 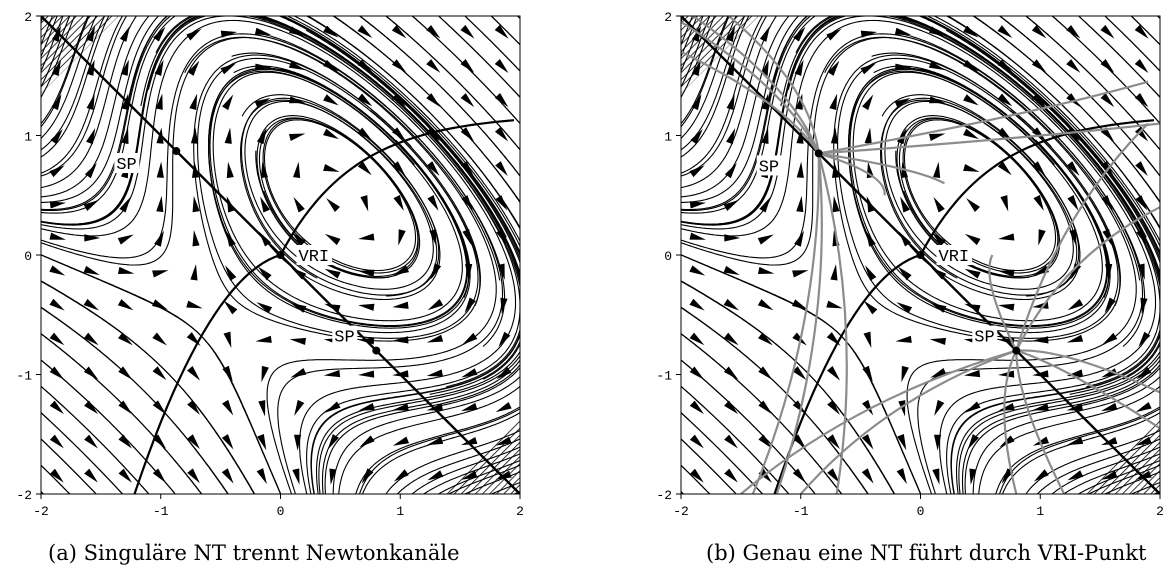 I want to click on special-point, so click(x=376, y=350).